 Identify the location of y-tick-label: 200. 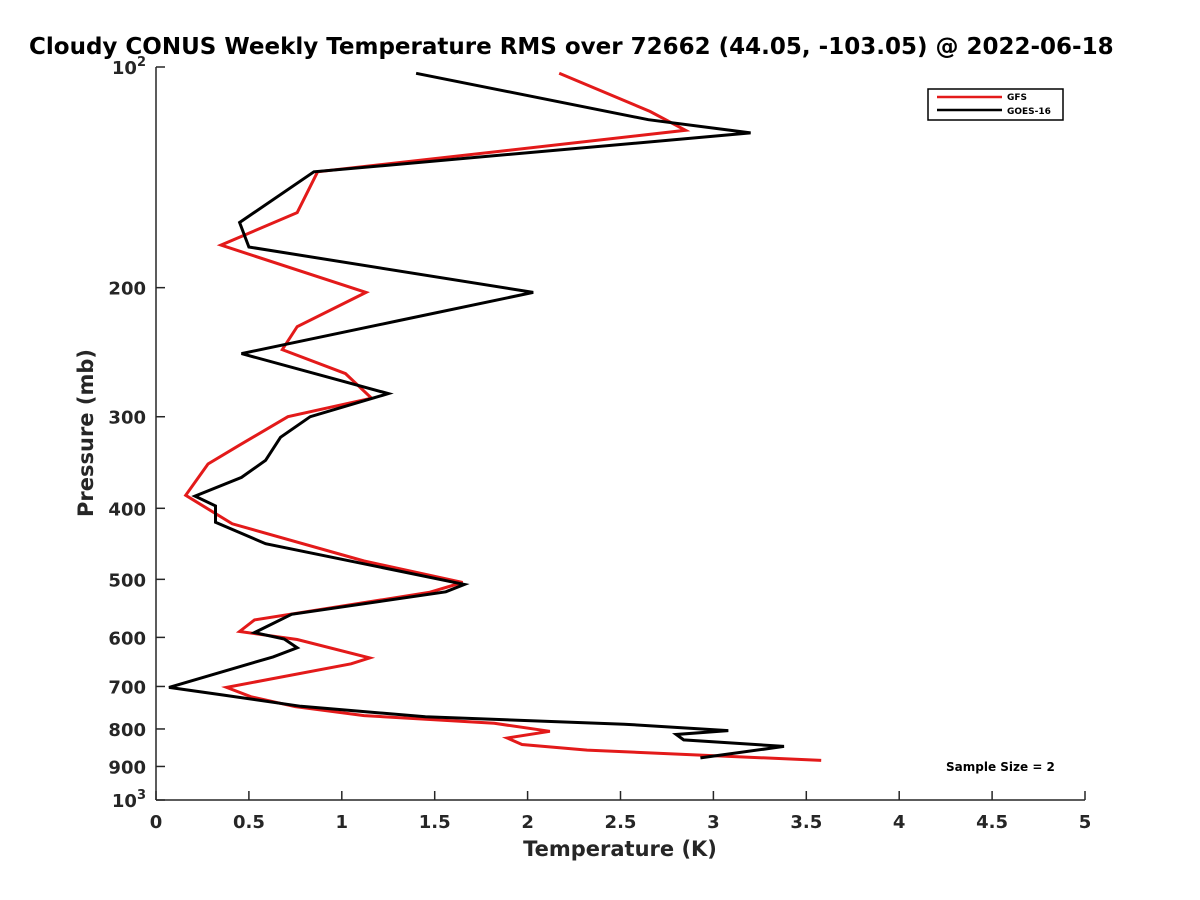
(127, 289).